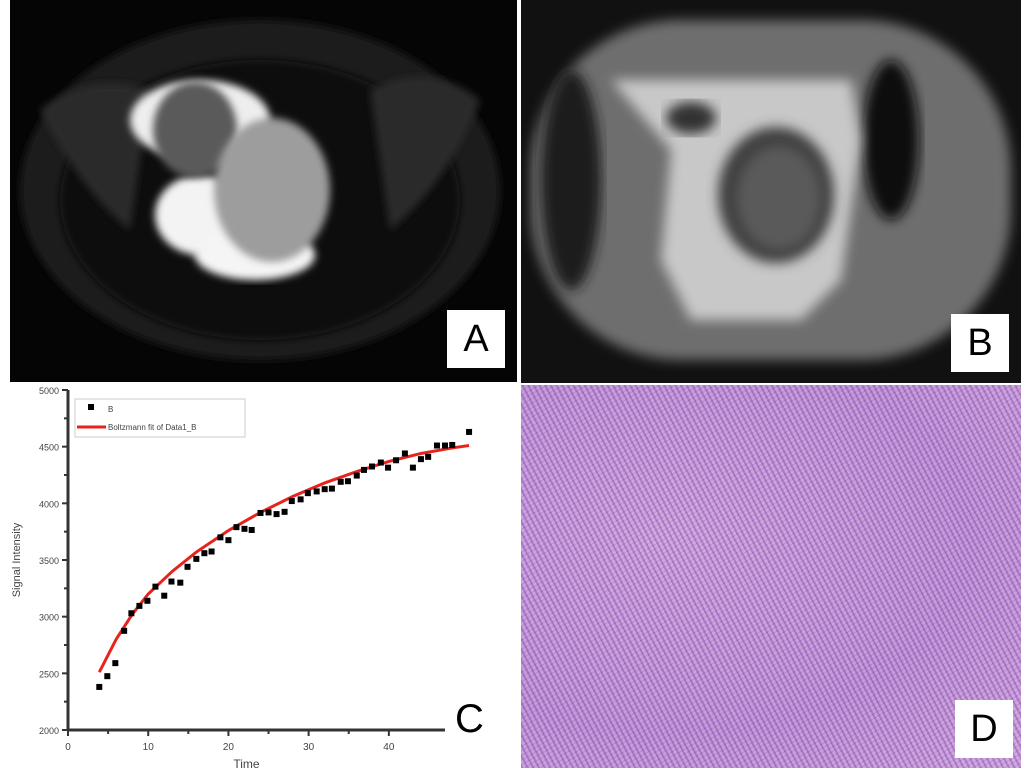  Describe the element at coordinates (49, 618) in the screenshot. I see `y-tick-label: 3000` at that location.